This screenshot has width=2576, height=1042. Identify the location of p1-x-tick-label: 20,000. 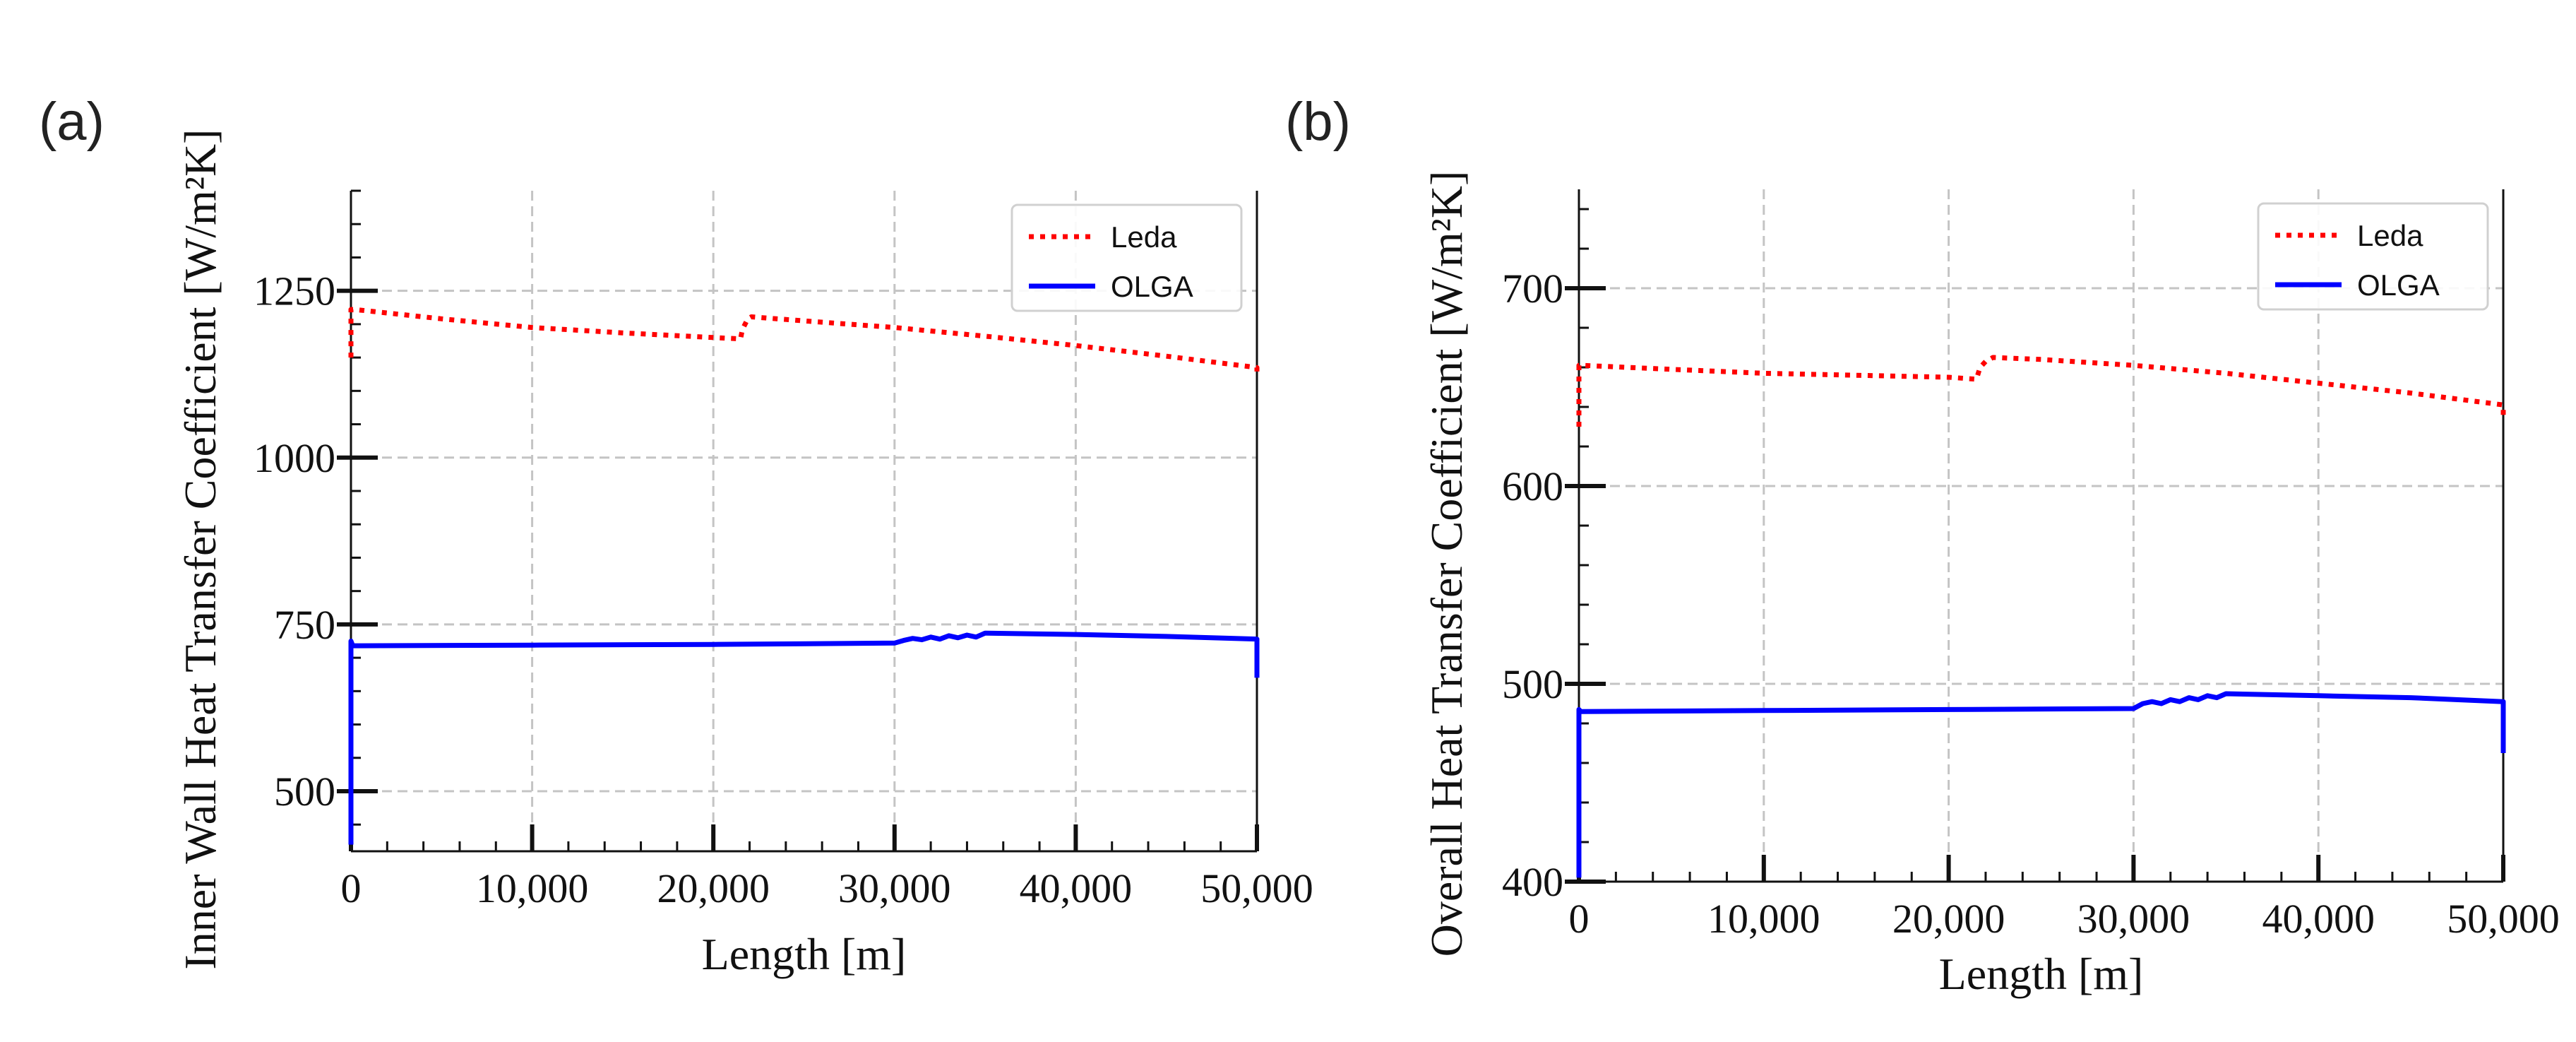
(1948, 919).